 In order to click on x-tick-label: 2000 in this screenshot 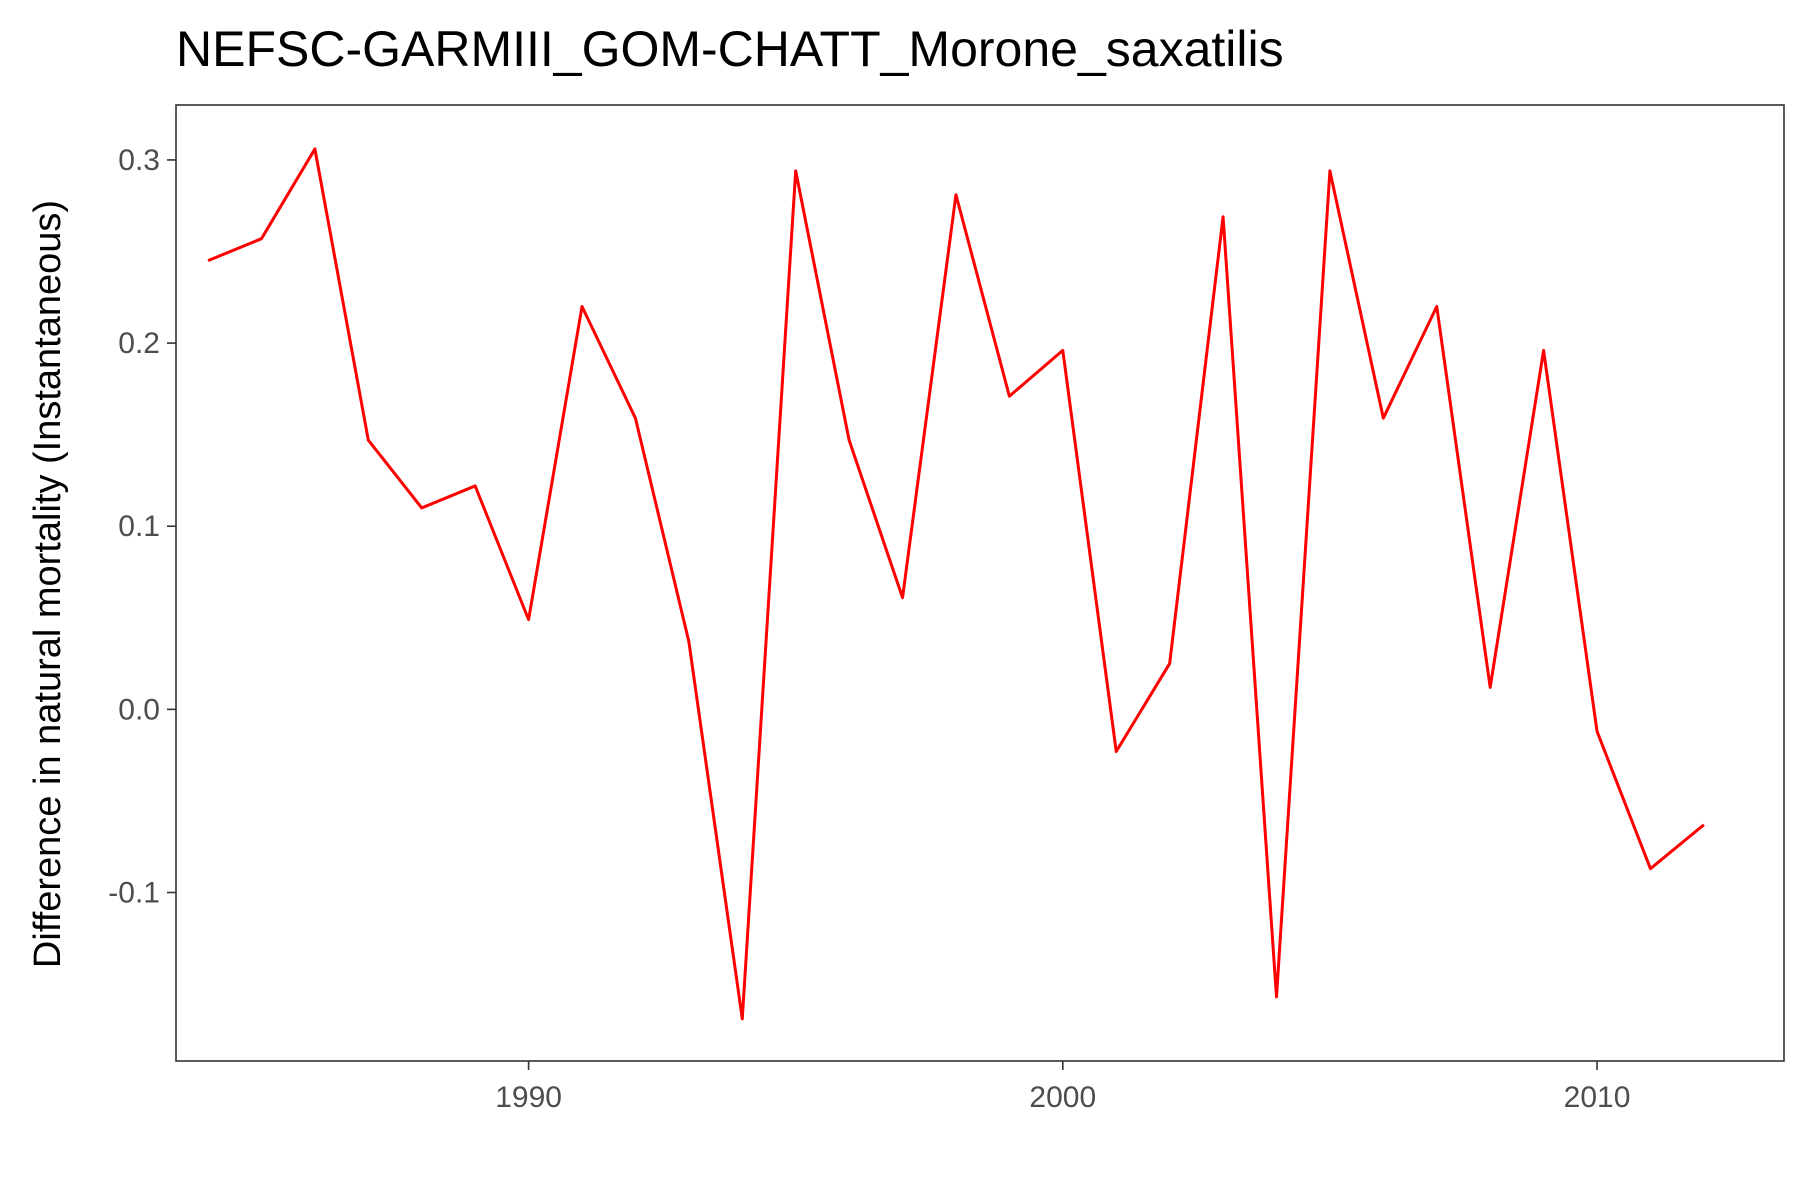, I will do `click(1062, 1097)`.